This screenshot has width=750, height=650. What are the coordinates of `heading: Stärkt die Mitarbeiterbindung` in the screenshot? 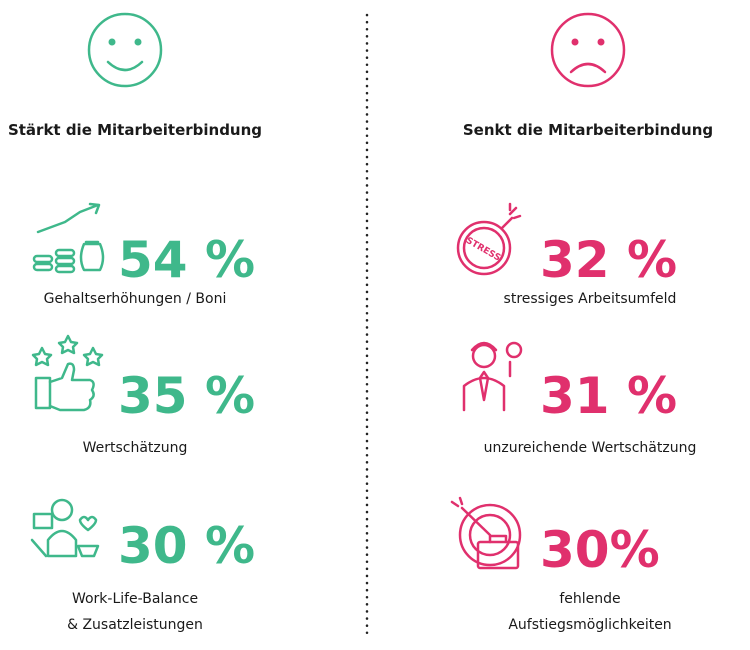 It's located at (135, 130).